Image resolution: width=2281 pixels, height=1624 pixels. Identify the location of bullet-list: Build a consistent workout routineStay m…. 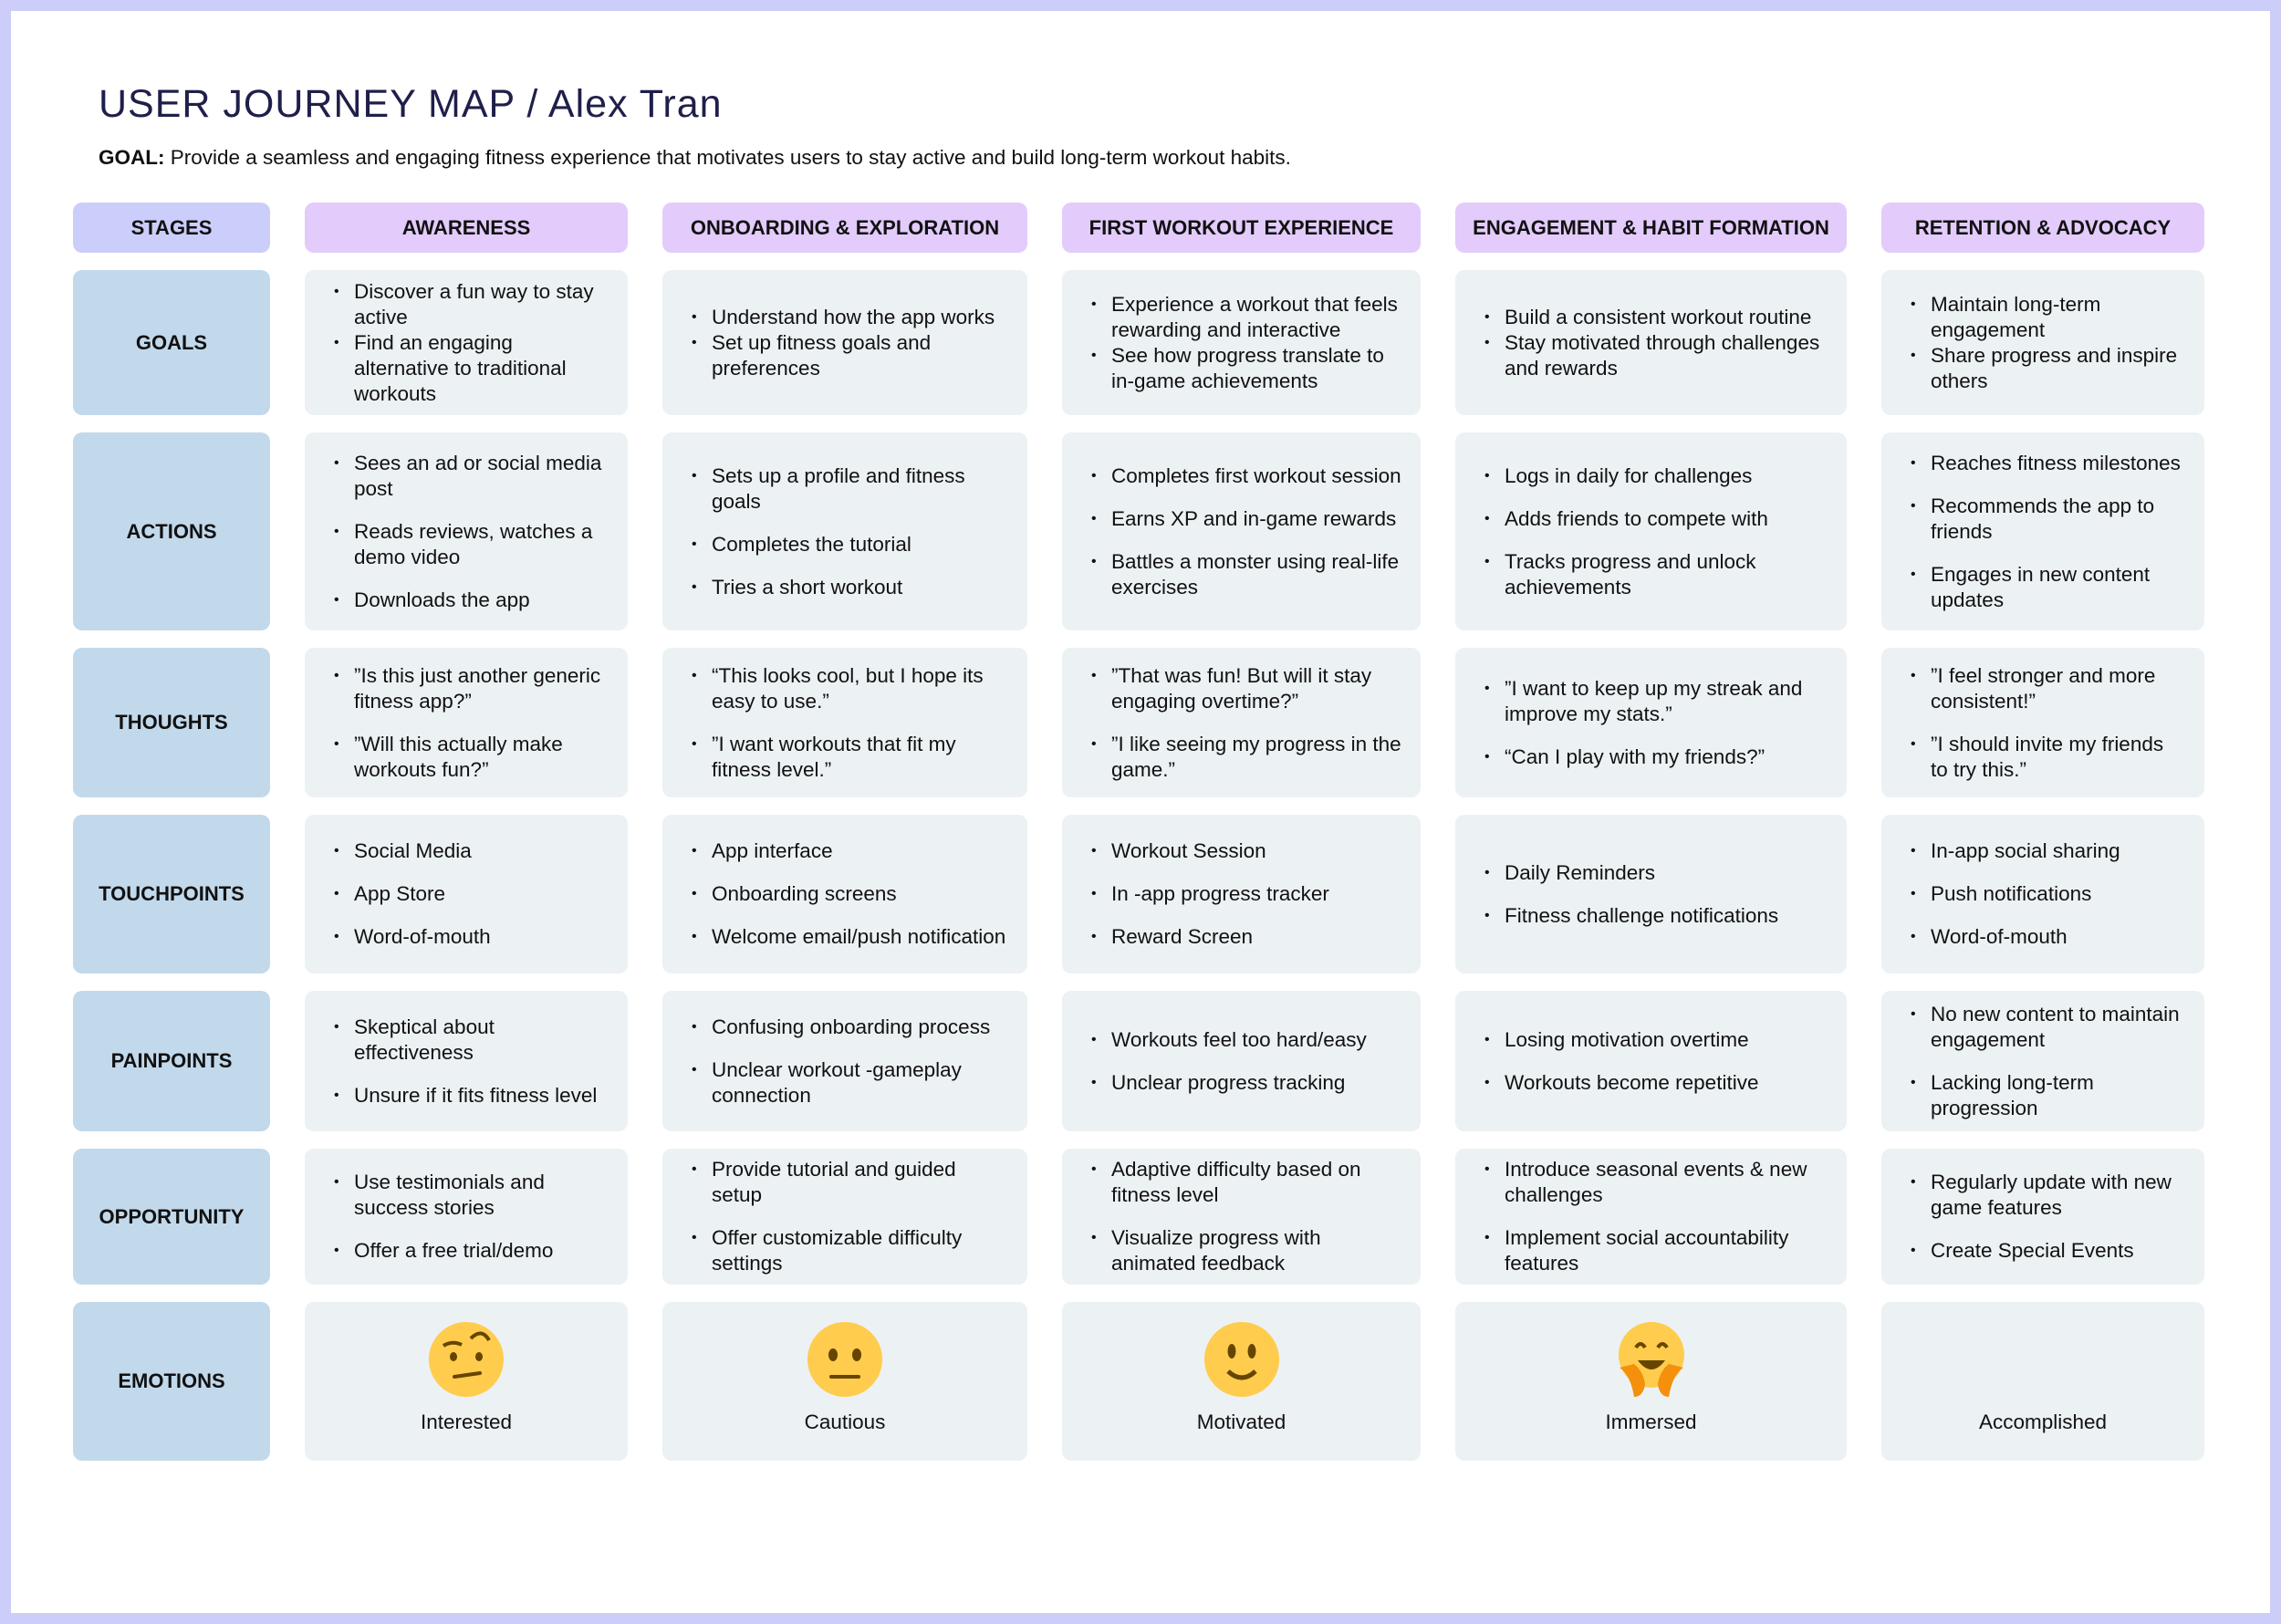
(1655, 343).